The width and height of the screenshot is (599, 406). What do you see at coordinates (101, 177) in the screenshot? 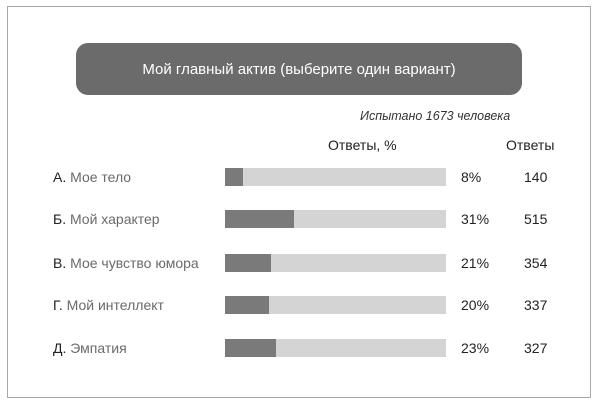
I see `category-text: Мое тело` at bounding box center [101, 177].